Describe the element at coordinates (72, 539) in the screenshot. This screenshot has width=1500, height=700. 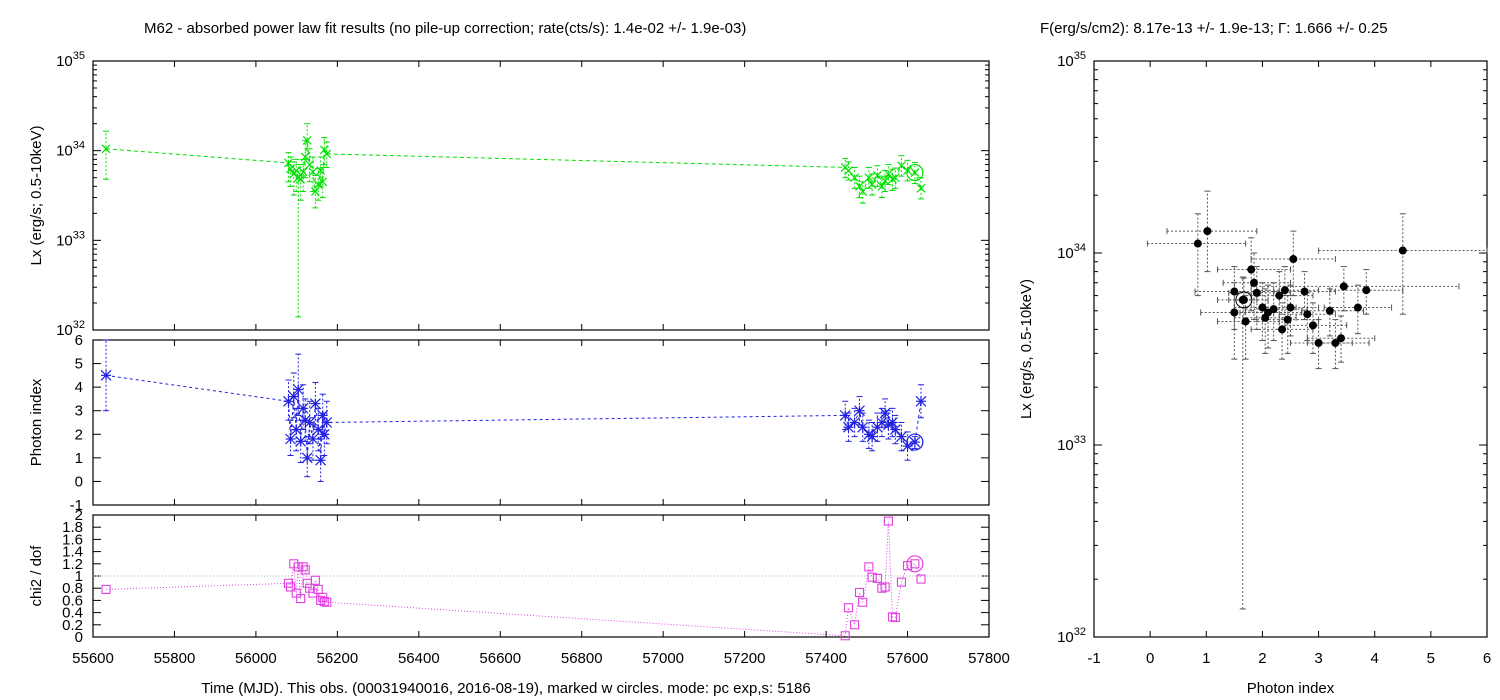
I see `y-tick-label: 1.6` at that location.